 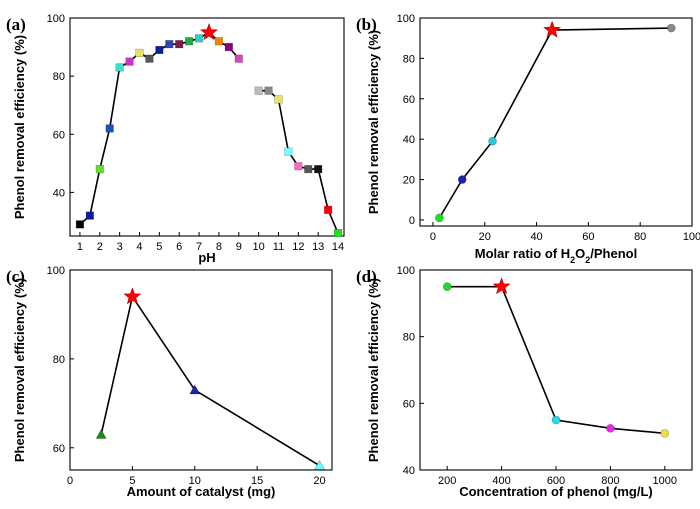 I want to click on x-tick-label: 600, so click(x=556, y=481).